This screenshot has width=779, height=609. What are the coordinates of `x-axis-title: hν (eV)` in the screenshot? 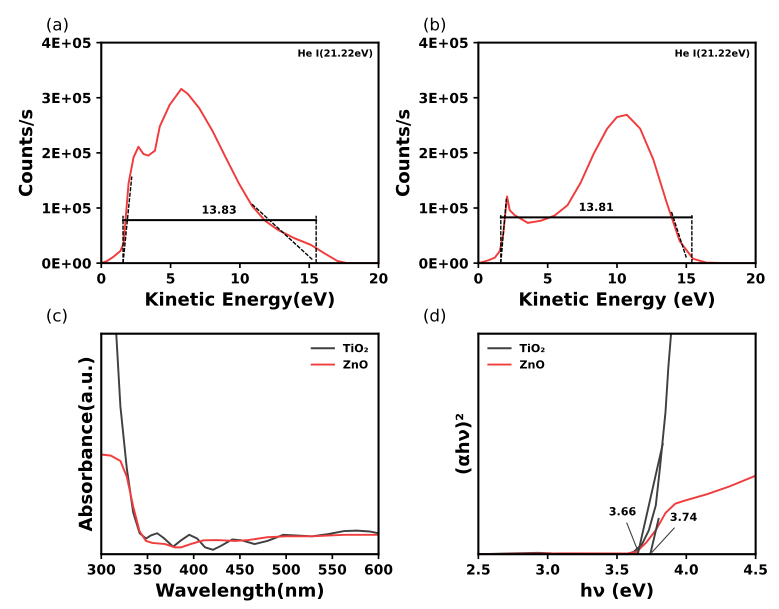 It's located at (617, 591).